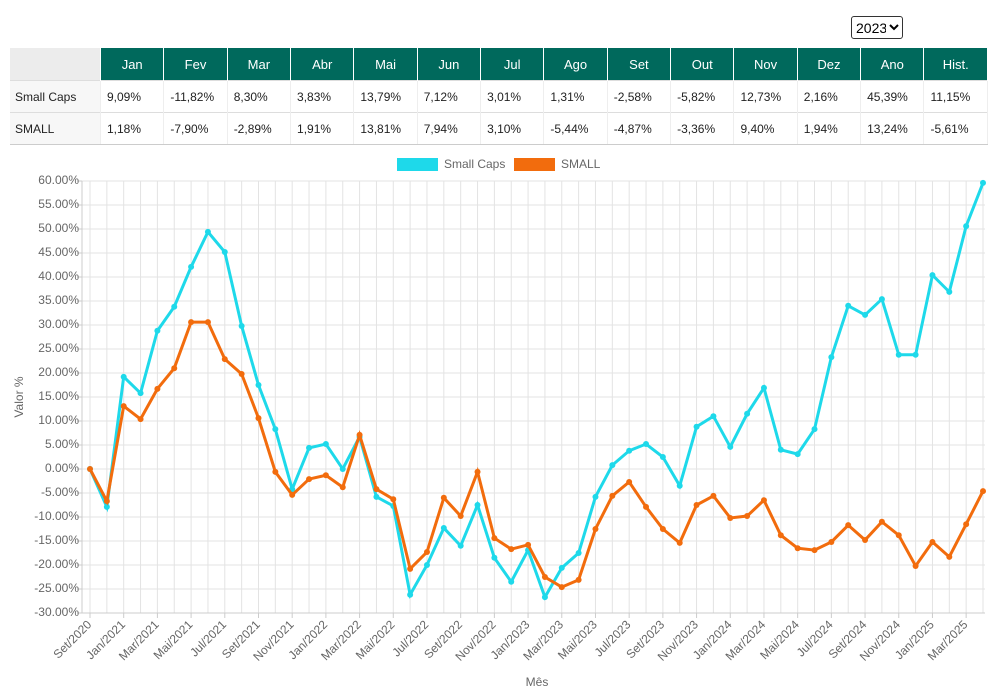 The width and height of the screenshot is (1002, 689). What do you see at coordinates (58, 204) in the screenshot?
I see `y-tick-label: 55.00%` at bounding box center [58, 204].